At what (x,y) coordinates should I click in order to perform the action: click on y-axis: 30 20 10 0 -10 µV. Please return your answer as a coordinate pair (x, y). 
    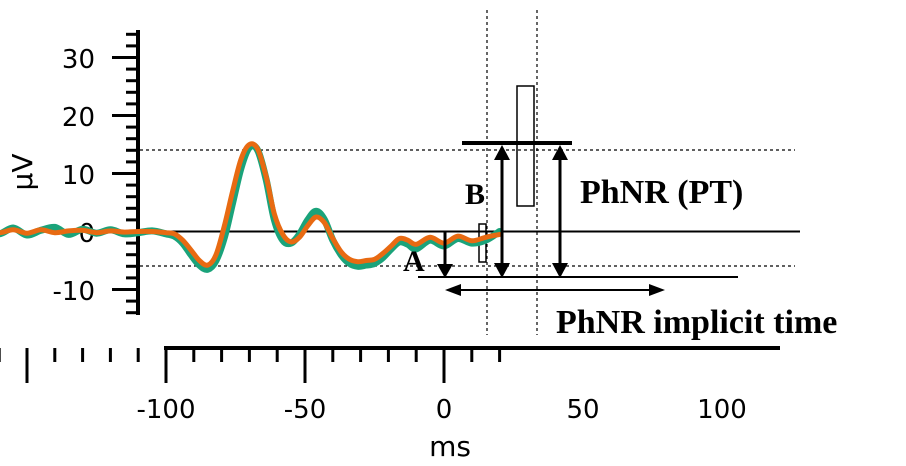
    Looking at the image, I should click on (73, 172).